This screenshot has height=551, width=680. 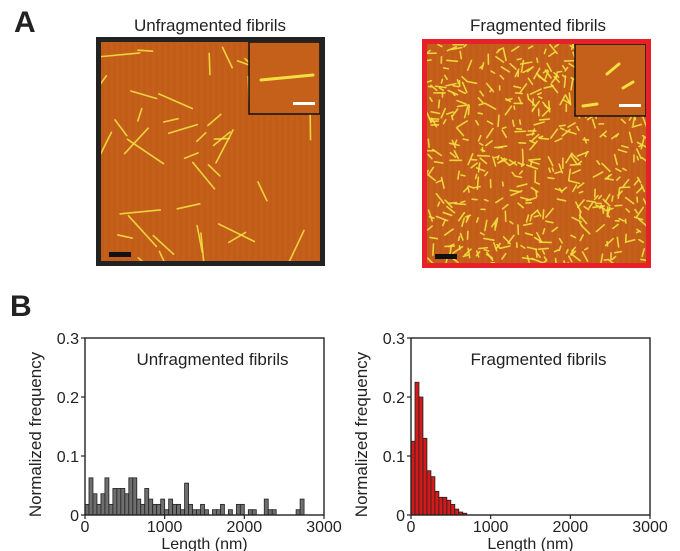 What do you see at coordinates (571, 527) in the screenshot?
I see `x-tick-label: 2000` at bounding box center [571, 527].